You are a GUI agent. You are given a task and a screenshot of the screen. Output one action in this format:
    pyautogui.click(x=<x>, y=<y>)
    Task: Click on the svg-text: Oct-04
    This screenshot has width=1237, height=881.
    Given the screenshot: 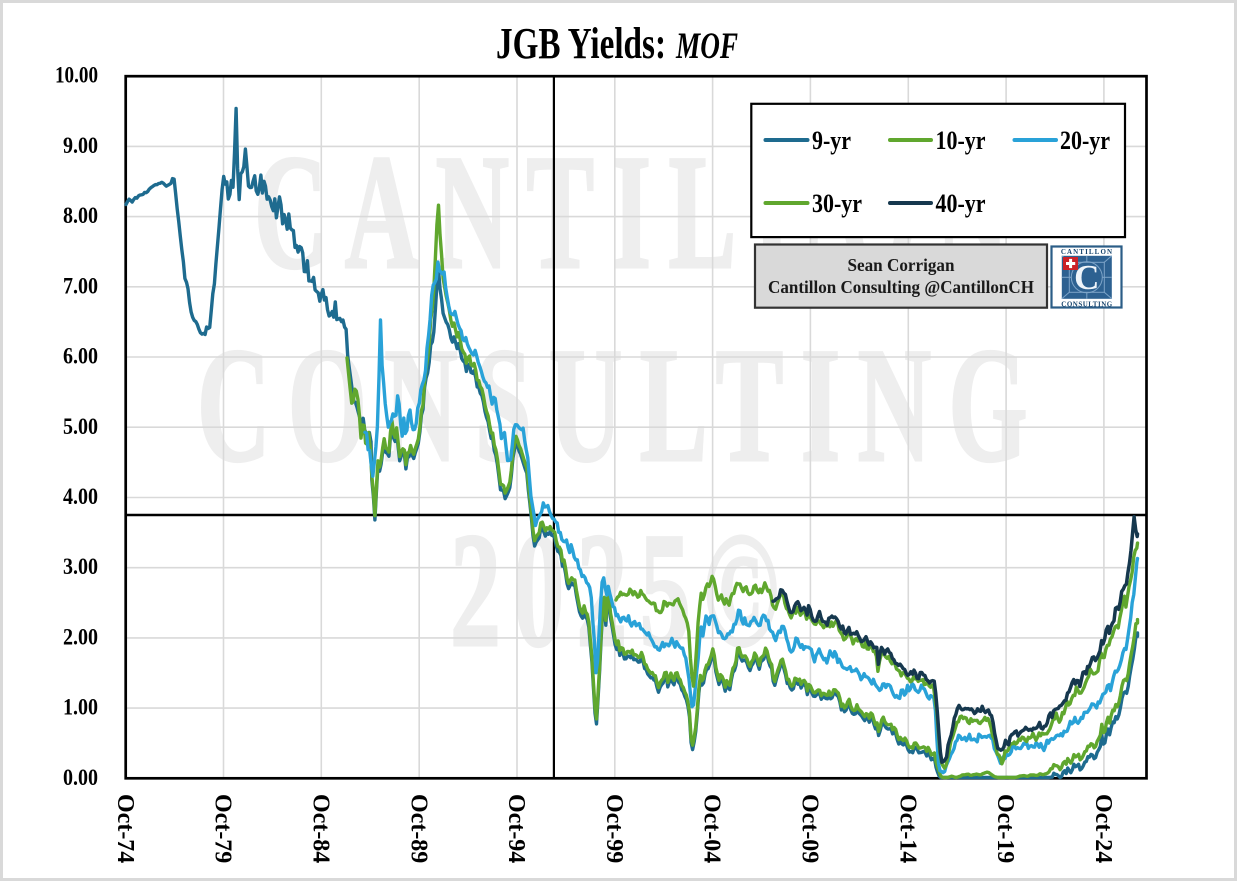 What is the action you would take?
    pyautogui.click(x=712, y=828)
    